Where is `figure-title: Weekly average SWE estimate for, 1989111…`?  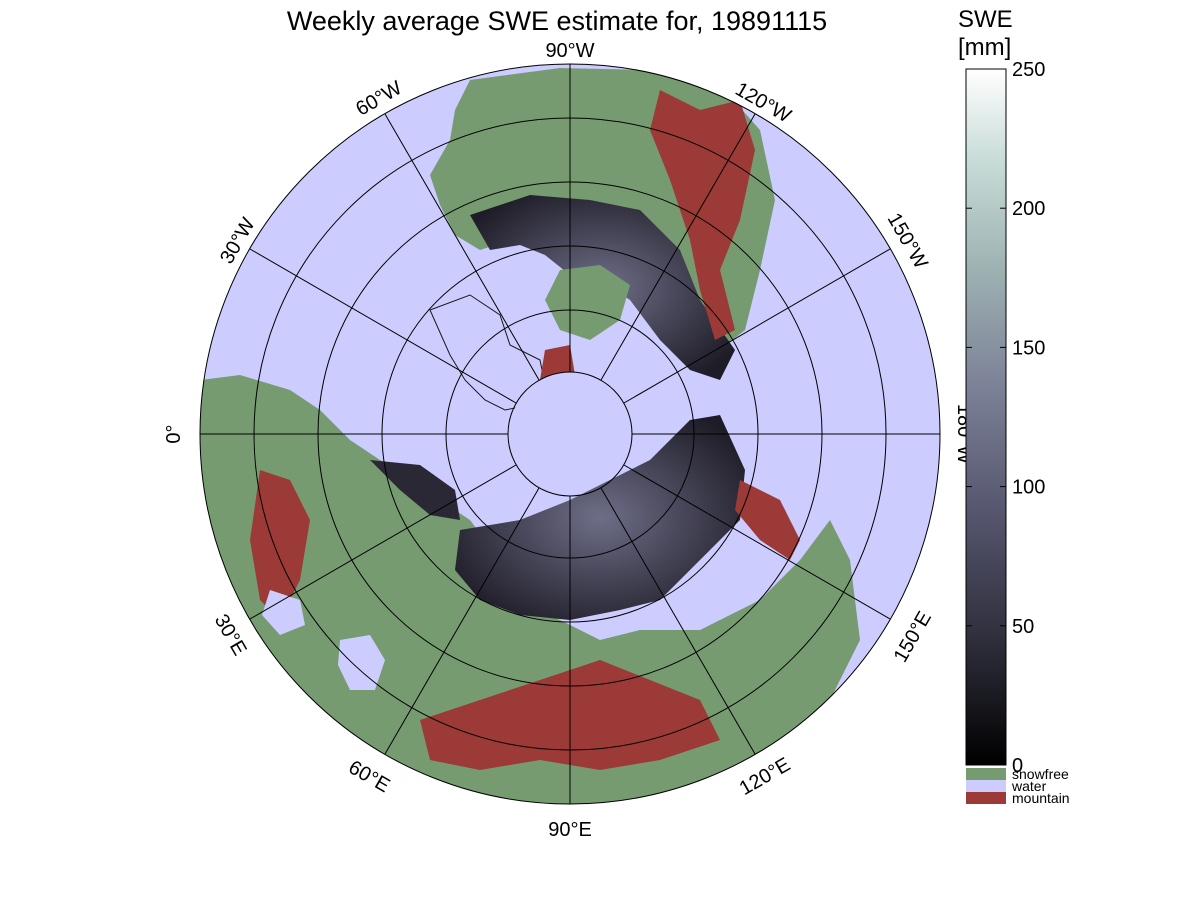
figure-title: Weekly average SWE estimate for, 1989111… is located at coordinates (557, 21).